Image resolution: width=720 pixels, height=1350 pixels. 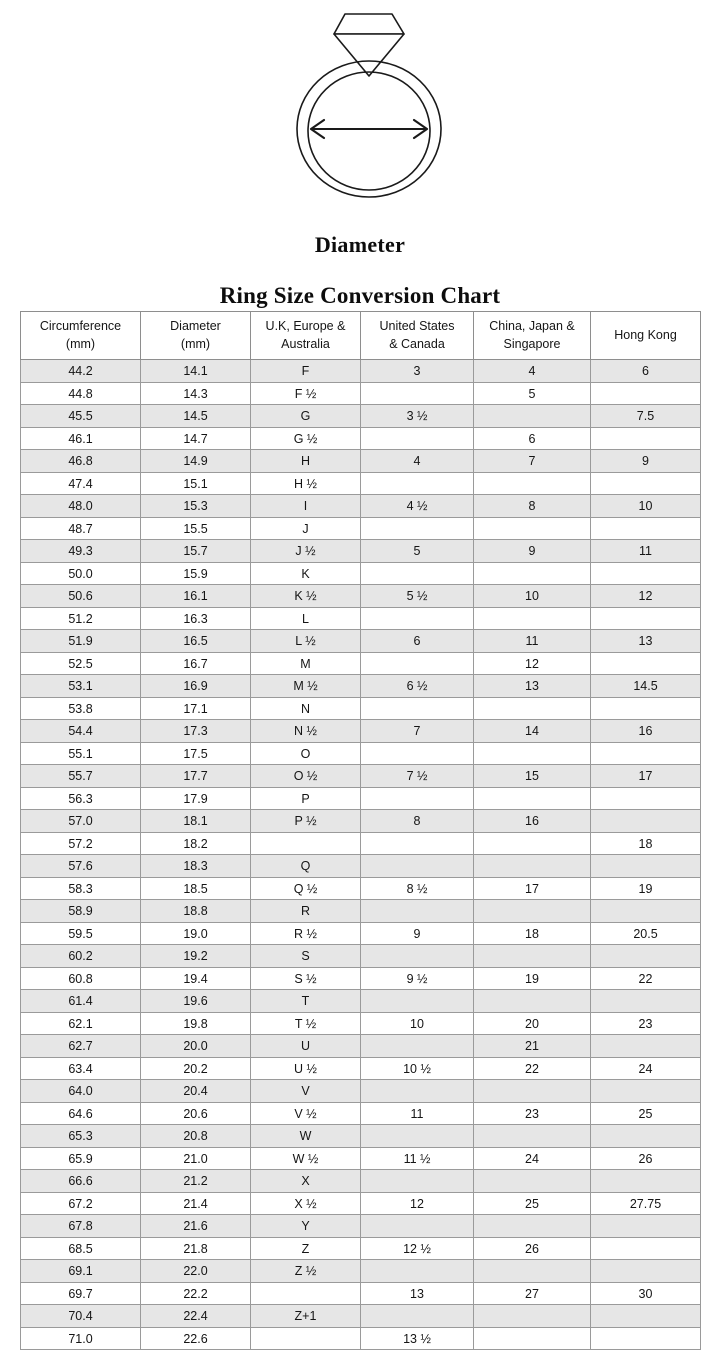 What do you see at coordinates (645, 335) in the screenshot?
I see `column-header-hong-kong: Hong Kong` at bounding box center [645, 335].